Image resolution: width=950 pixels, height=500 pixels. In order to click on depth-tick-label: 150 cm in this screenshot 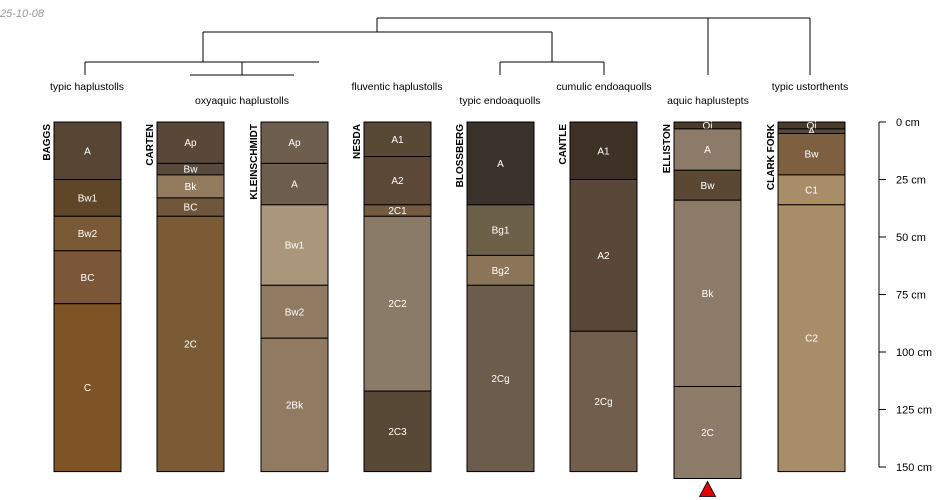, I will do `click(914, 468)`.